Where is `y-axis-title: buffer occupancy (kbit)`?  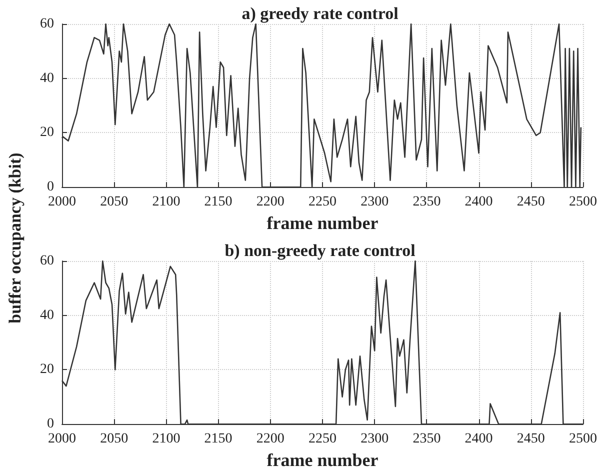 y-axis-title: buffer occupancy (kbit) is located at coordinates (15, 237).